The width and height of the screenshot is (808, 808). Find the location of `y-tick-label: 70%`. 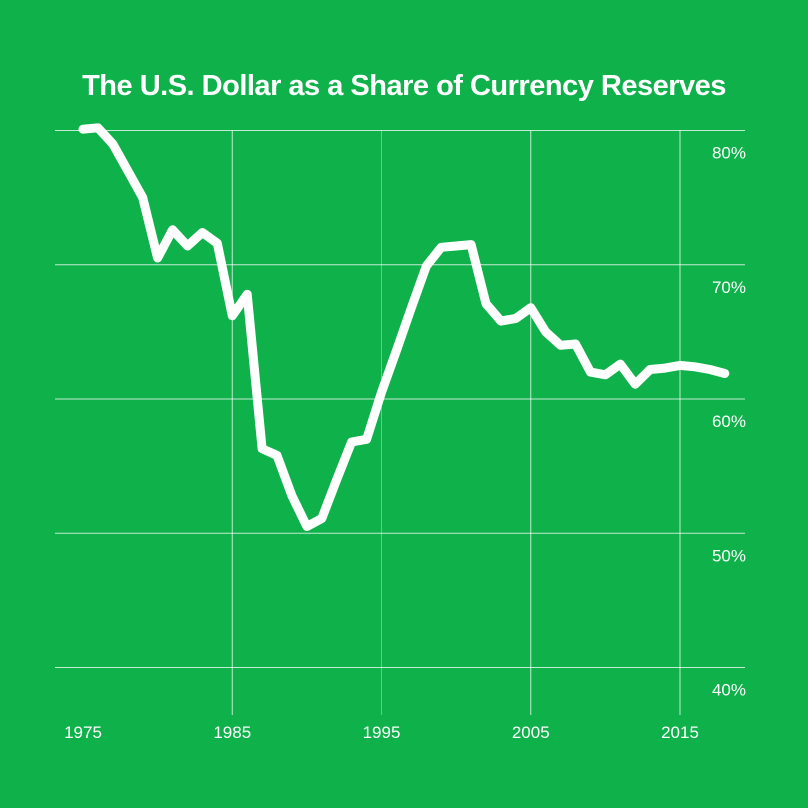

y-tick-label: 70% is located at coordinates (729, 287).